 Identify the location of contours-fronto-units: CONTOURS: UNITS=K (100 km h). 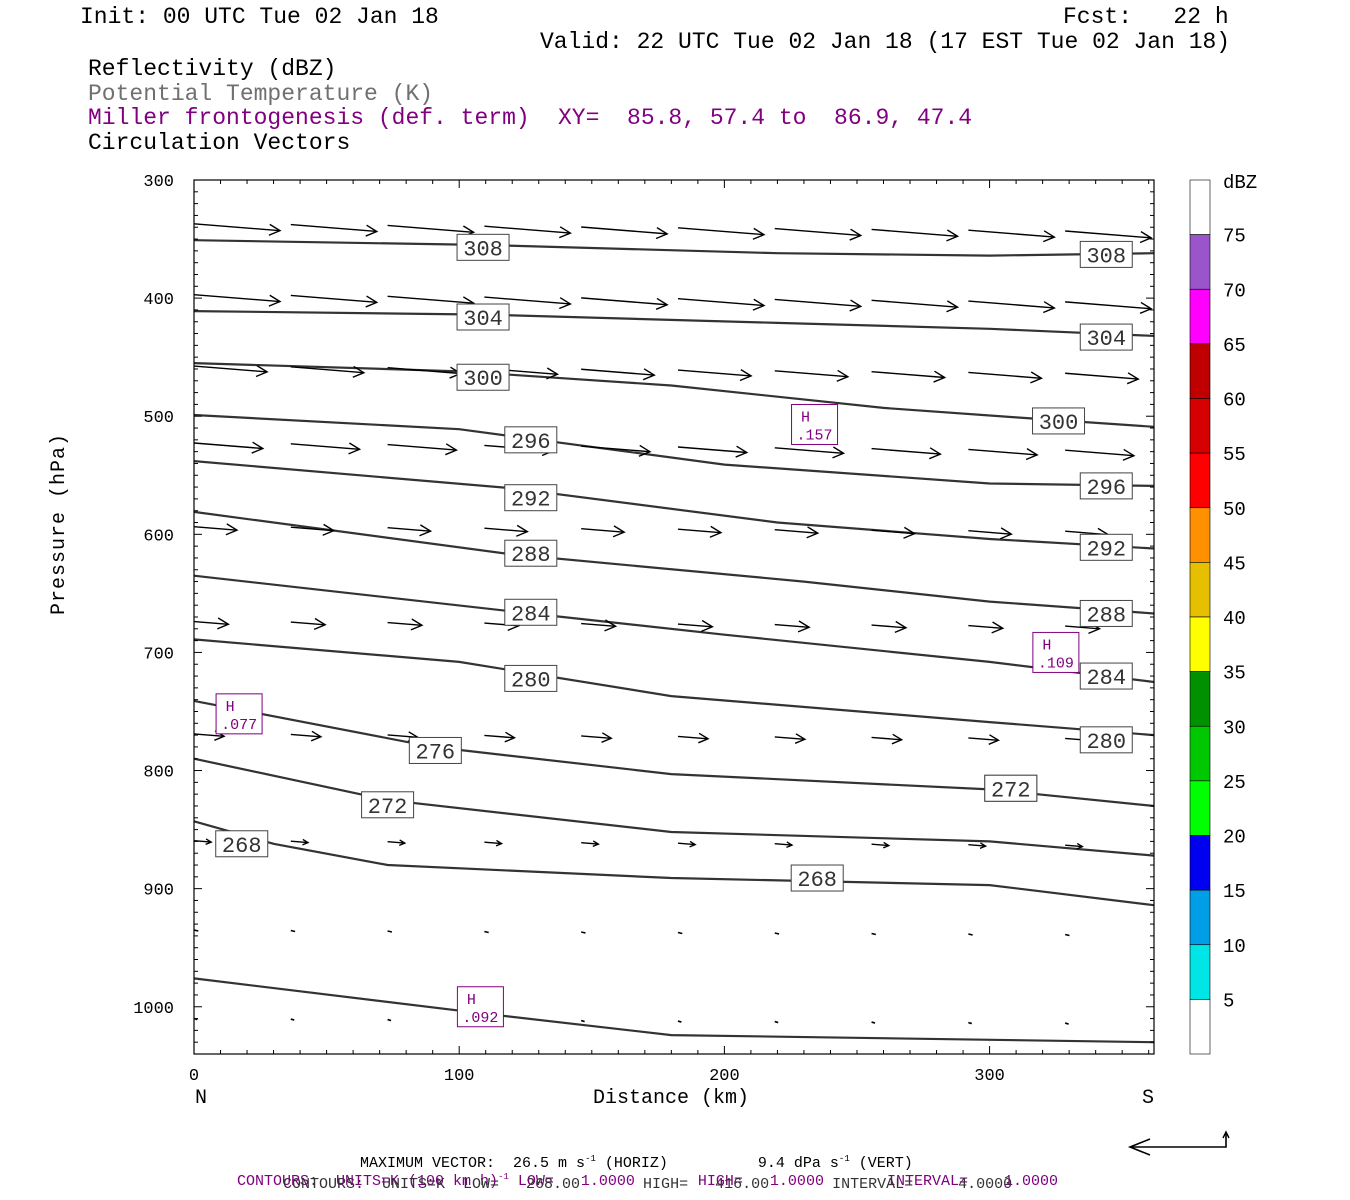
(368, 1181).